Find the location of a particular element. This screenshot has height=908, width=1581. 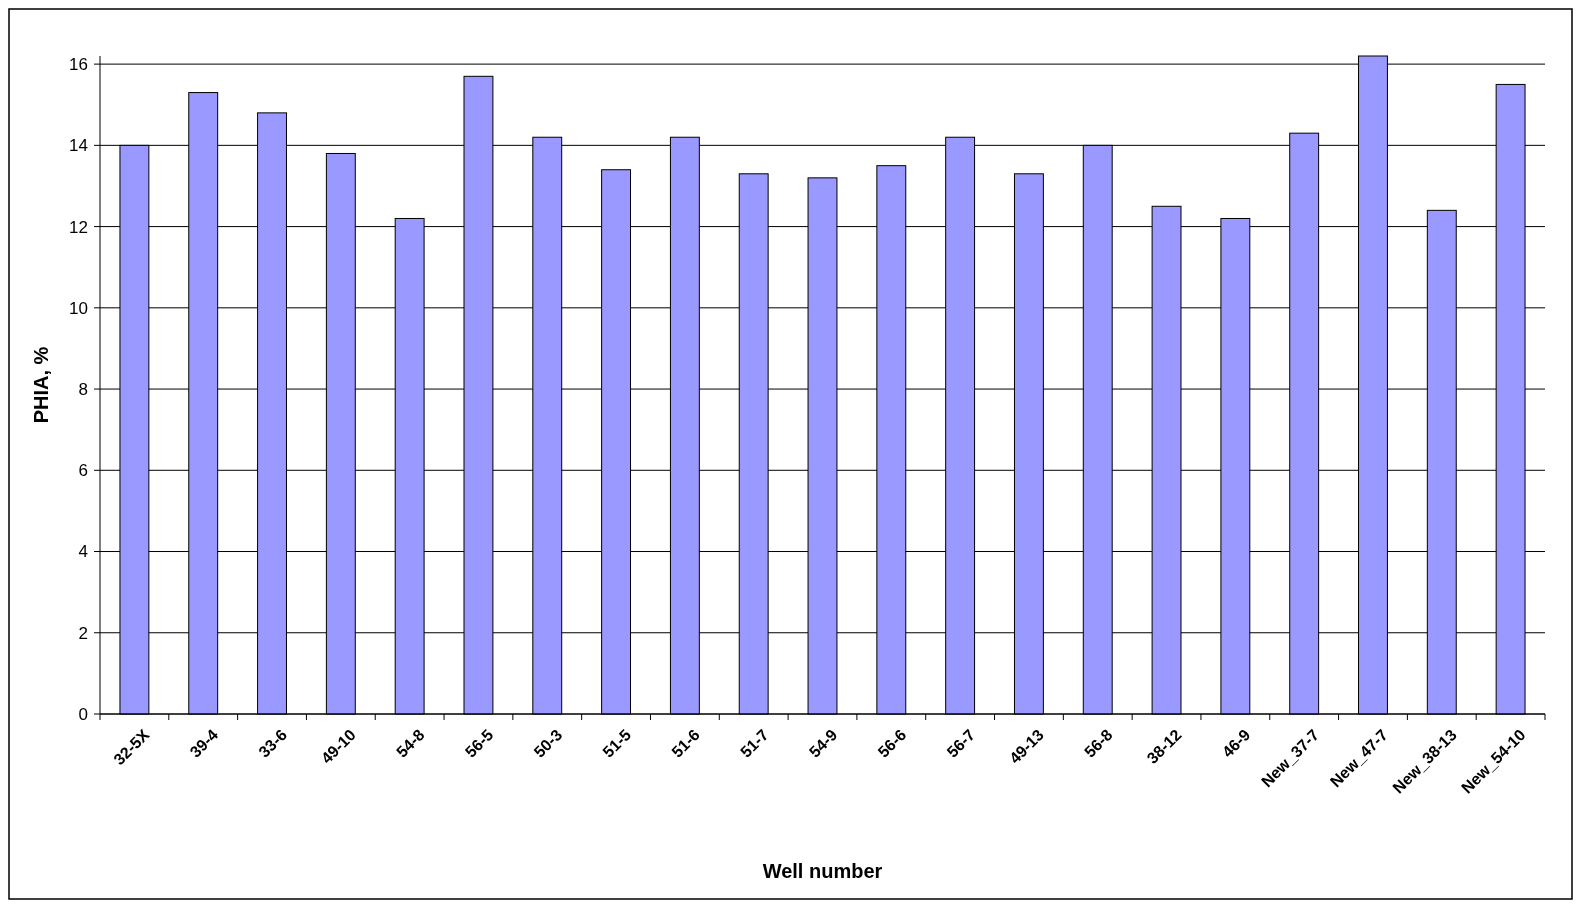

x-tick-label: 51-6 is located at coordinates (685, 743).